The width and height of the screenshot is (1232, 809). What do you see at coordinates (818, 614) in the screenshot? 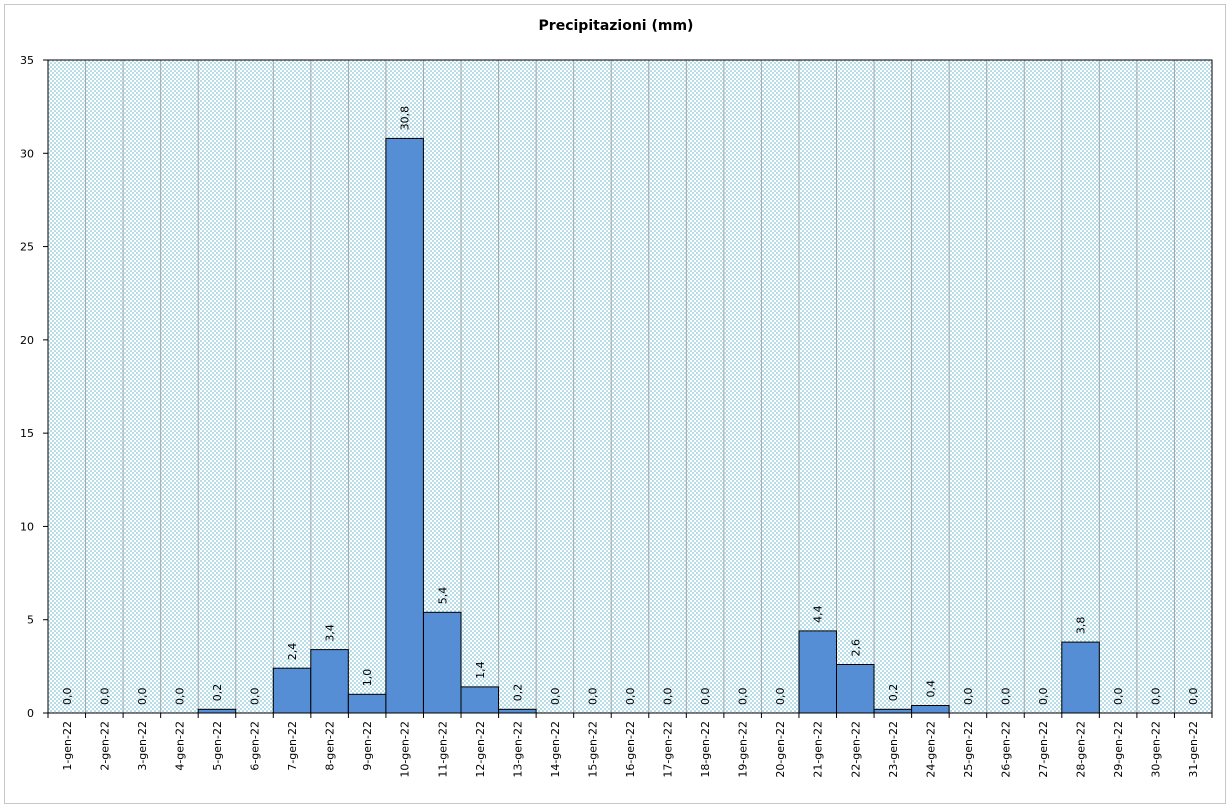
I see `data-label: 4,4` at bounding box center [818, 614].